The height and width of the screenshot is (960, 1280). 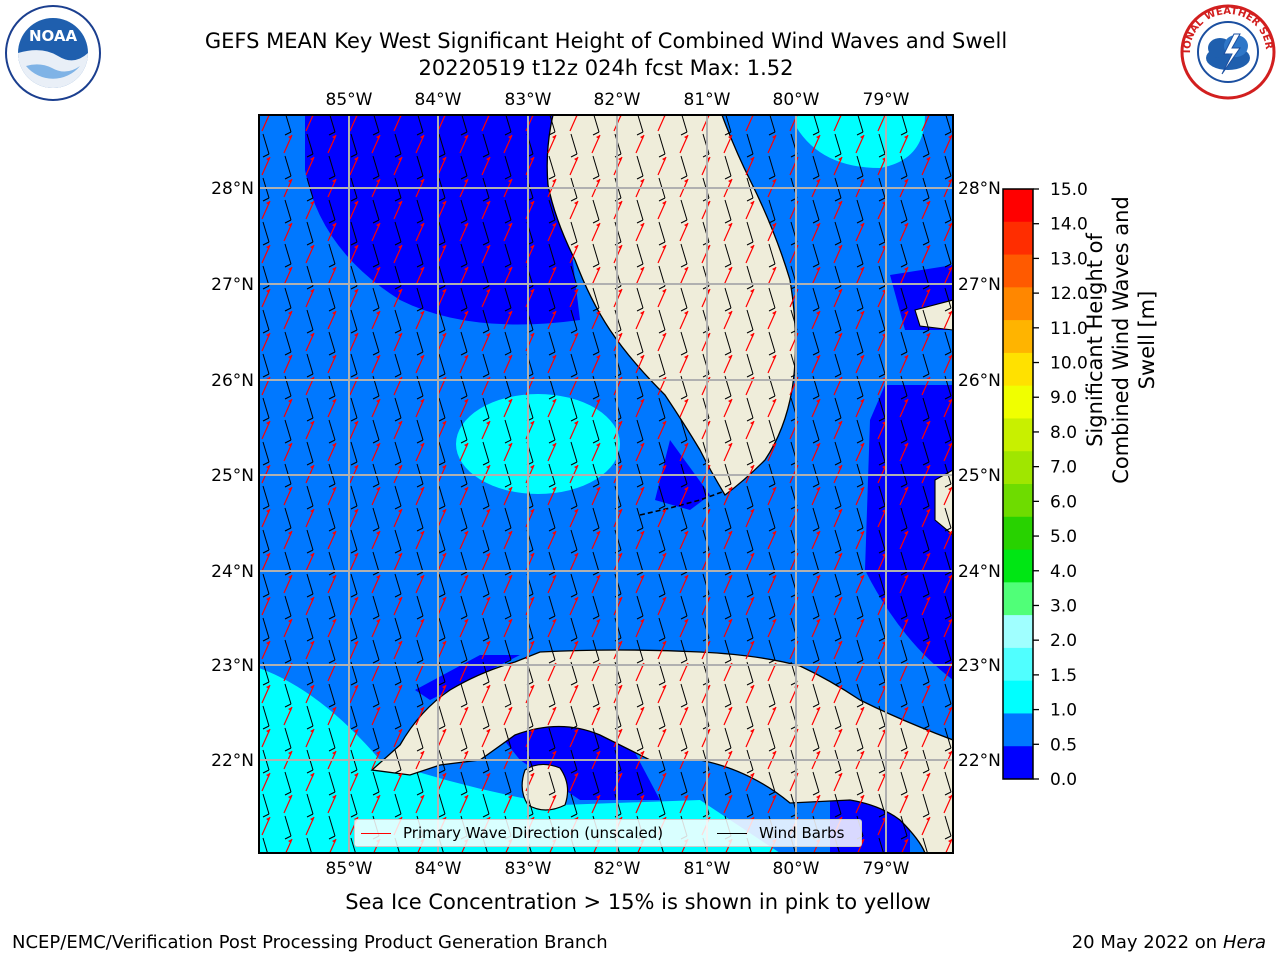 I want to click on colorbar-tick-label: 8.0, so click(x=1063, y=433).